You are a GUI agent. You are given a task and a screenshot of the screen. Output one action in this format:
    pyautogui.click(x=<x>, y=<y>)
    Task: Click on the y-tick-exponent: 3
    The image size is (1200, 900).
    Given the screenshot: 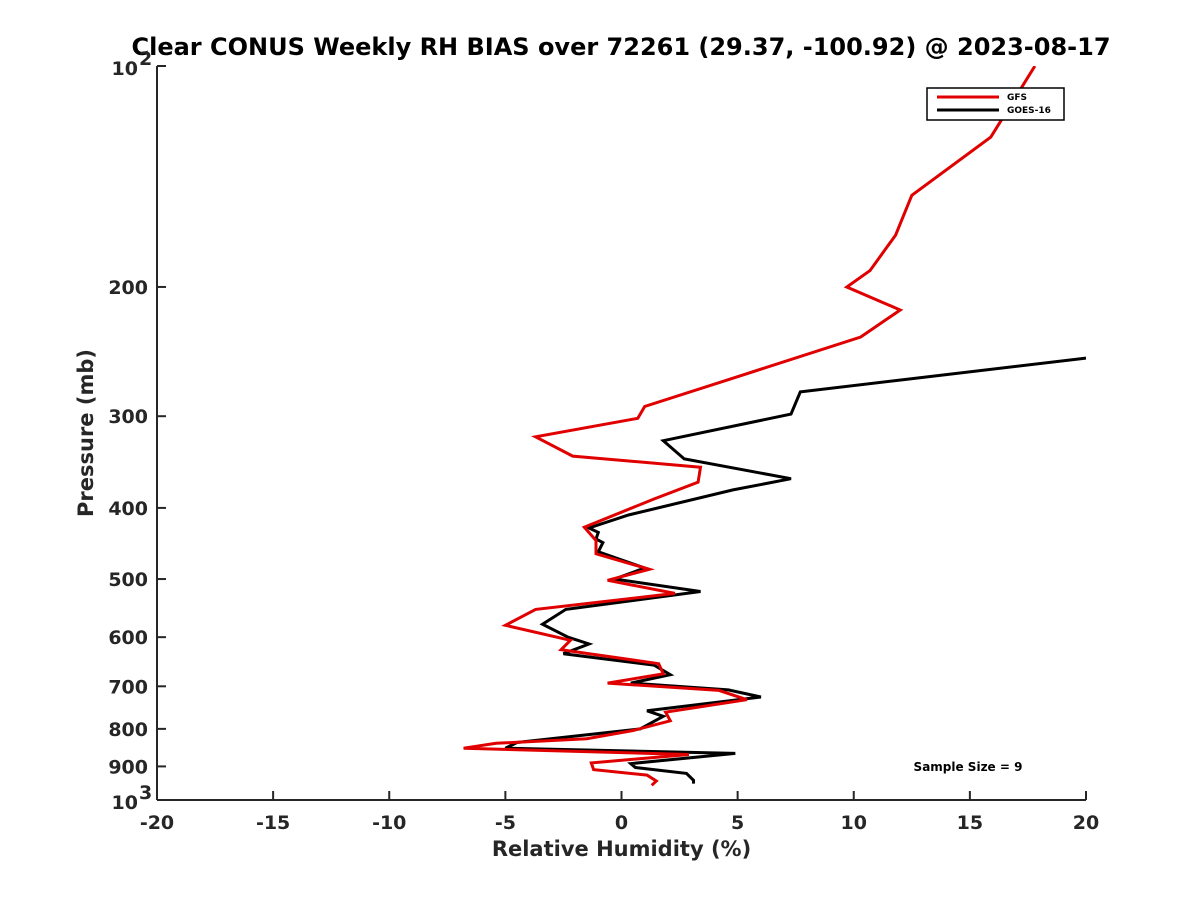 What is the action you would take?
    pyautogui.click(x=145, y=793)
    